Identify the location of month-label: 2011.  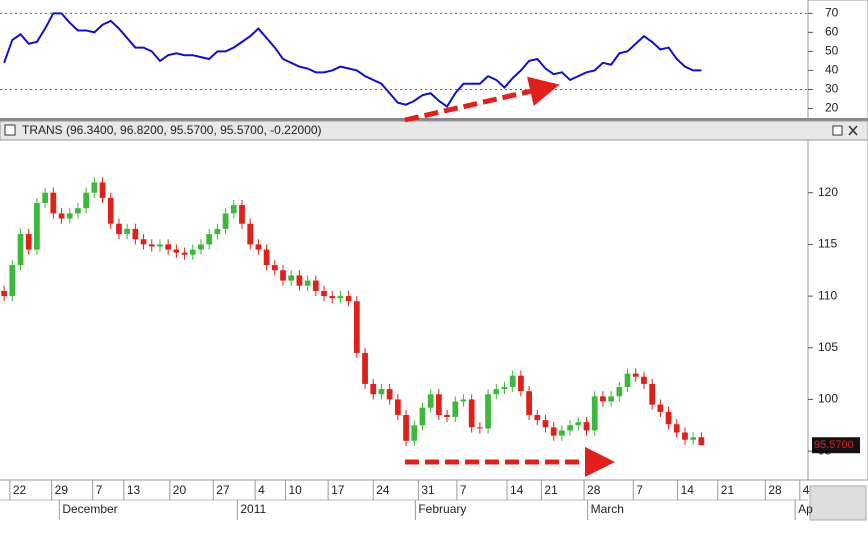
(253, 509).